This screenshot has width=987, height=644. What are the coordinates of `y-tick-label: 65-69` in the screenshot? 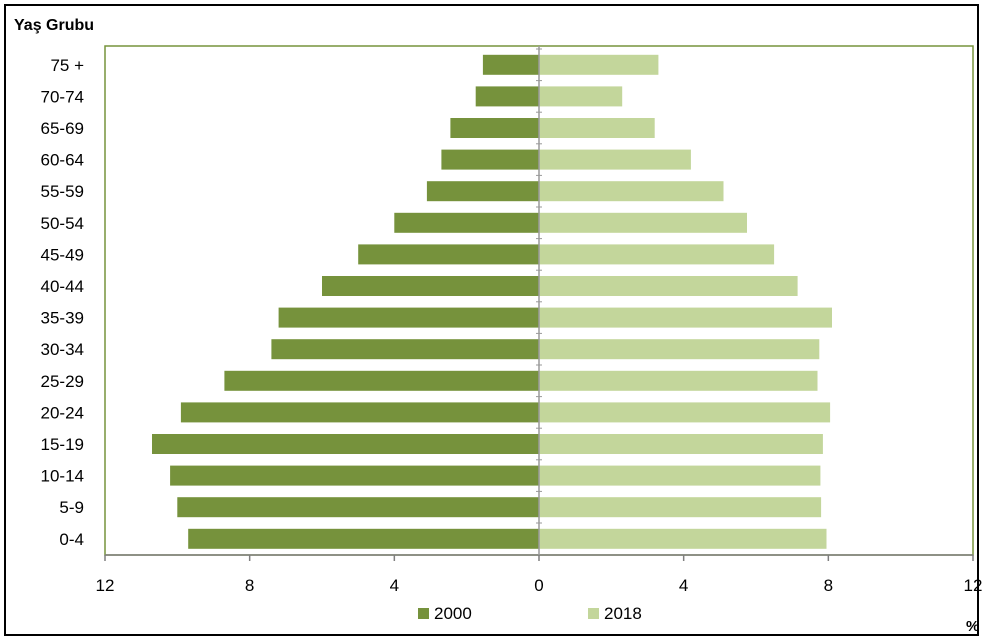 It's located at (62, 128).